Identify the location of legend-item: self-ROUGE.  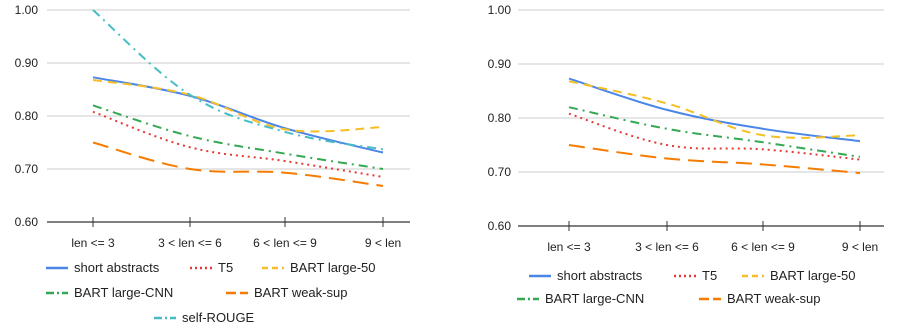
(204, 317).